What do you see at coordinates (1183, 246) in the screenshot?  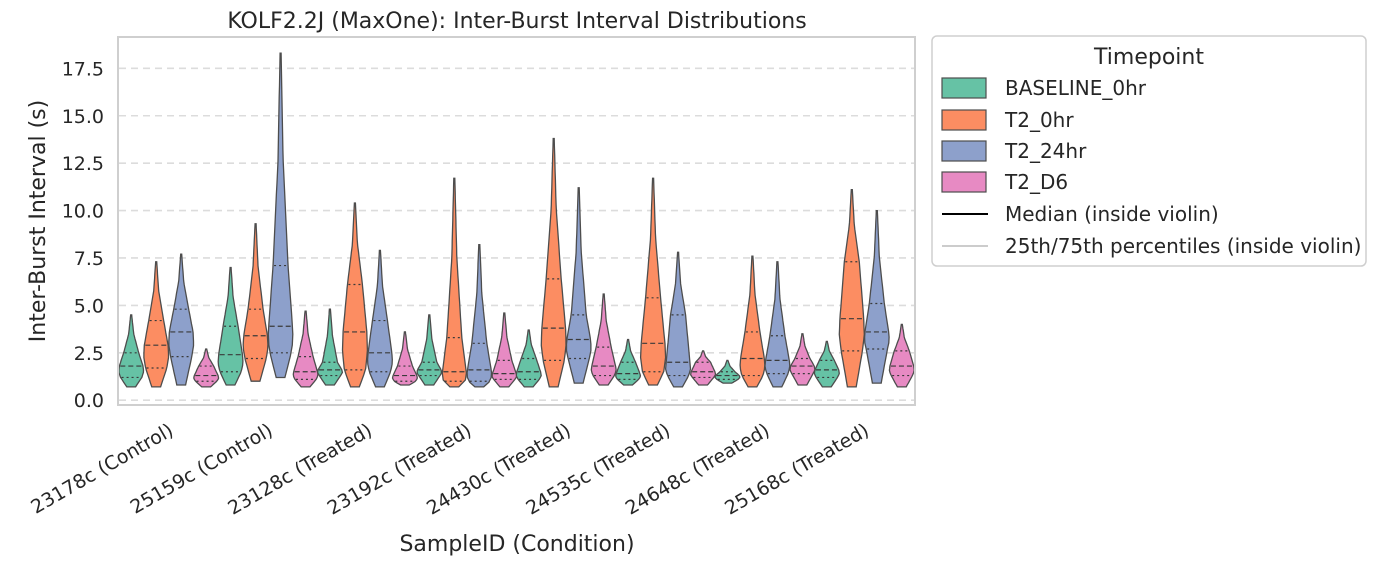 I see `legend-label-percentiles: 25th/75th percentiles (inside violin)` at bounding box center [1183, 246].